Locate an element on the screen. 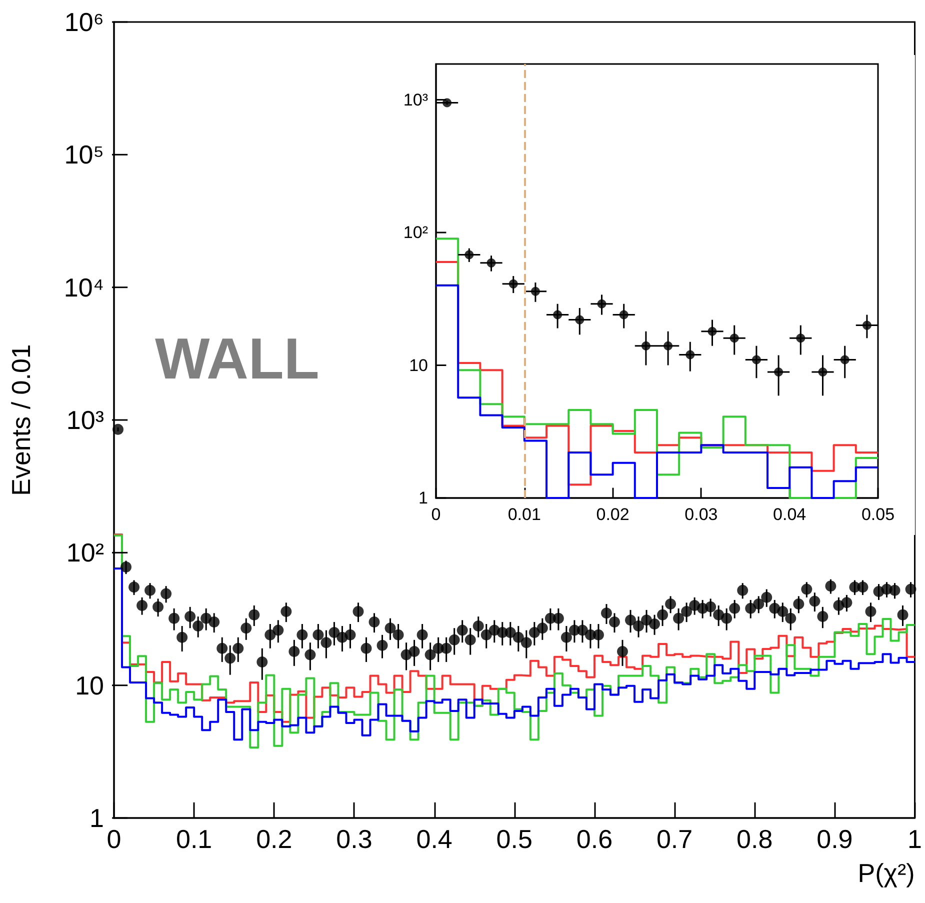 This screenshot has height=903, width=925. x-axis-title: P(χ²) is located at coordinates (886, 873).